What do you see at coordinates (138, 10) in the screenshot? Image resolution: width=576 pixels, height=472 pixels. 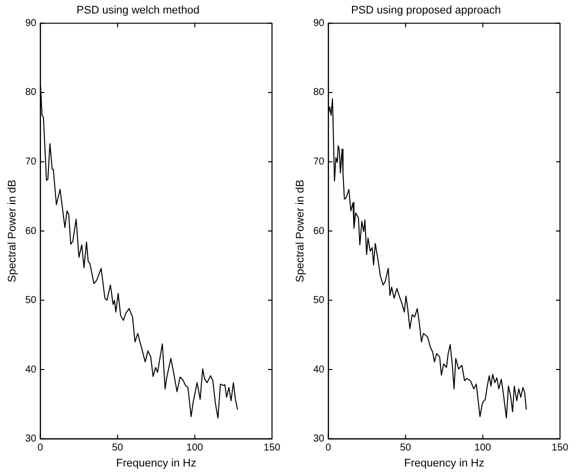 I see `chart-title: PSD using welch method` at bounding box center [138, 10].